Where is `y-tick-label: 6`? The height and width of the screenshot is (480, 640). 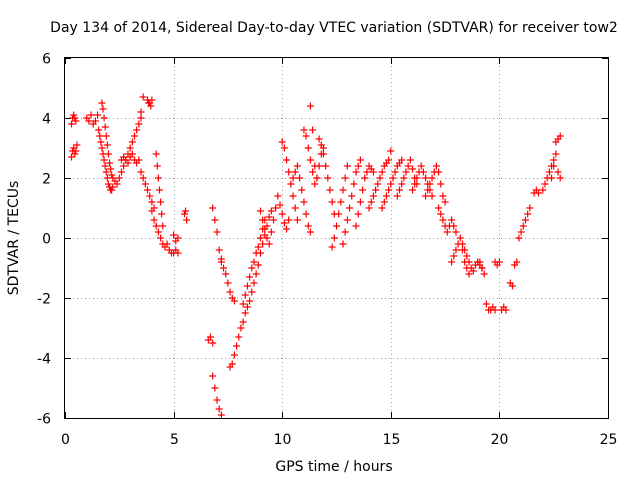
y-tick-label: 6 is located at coordinates (46, 60).